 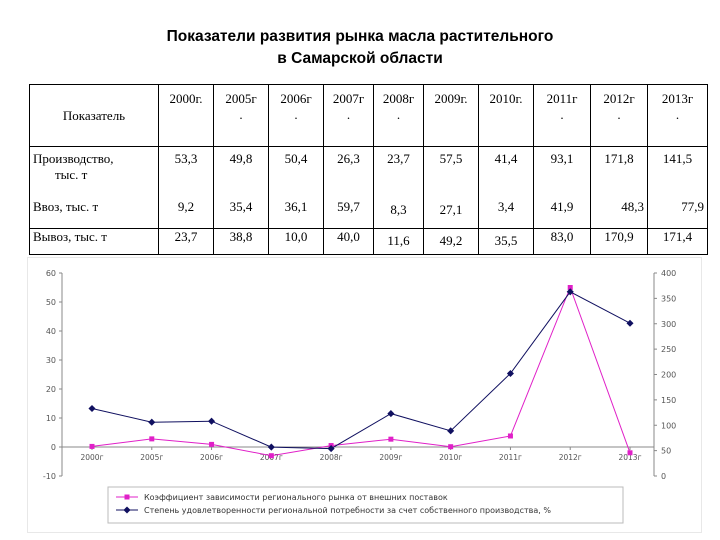 What do you see at coordinates (94, 115) in the screenshot?
I see `header-indicator-label: Показатель` at bounding box center [94, 115].